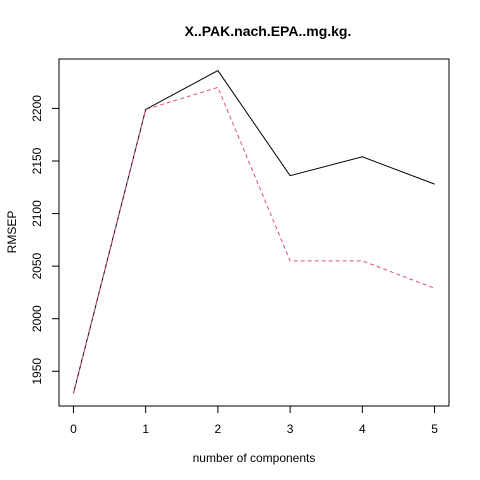 The image size is (480, 480). I want to click on x-tick-label: 5, so click(434, 429).